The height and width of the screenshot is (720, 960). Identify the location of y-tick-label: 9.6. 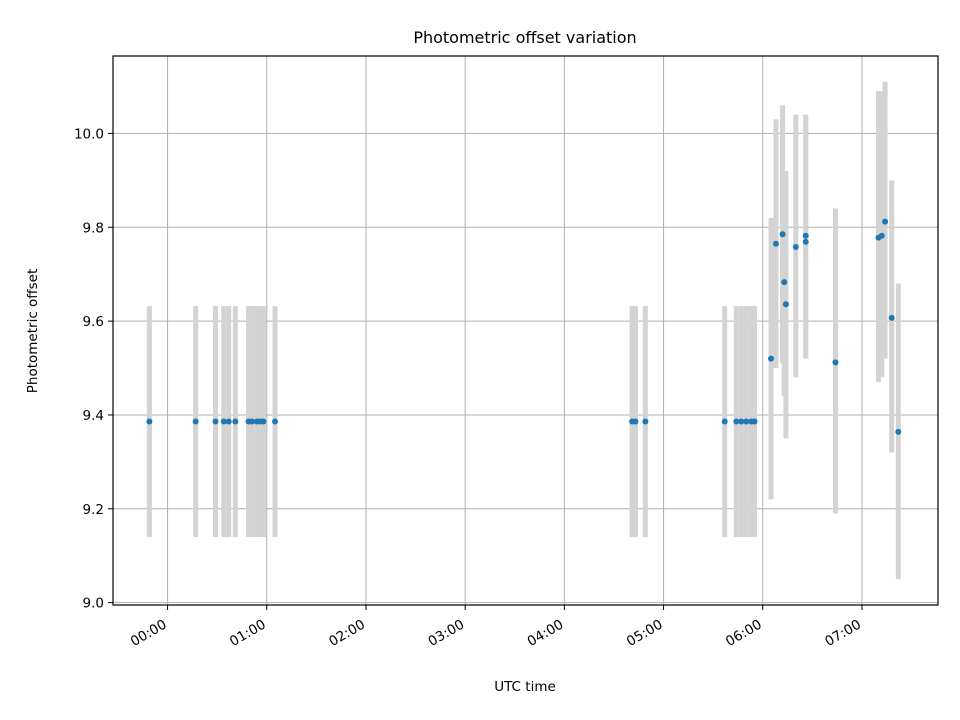
(93, 322).